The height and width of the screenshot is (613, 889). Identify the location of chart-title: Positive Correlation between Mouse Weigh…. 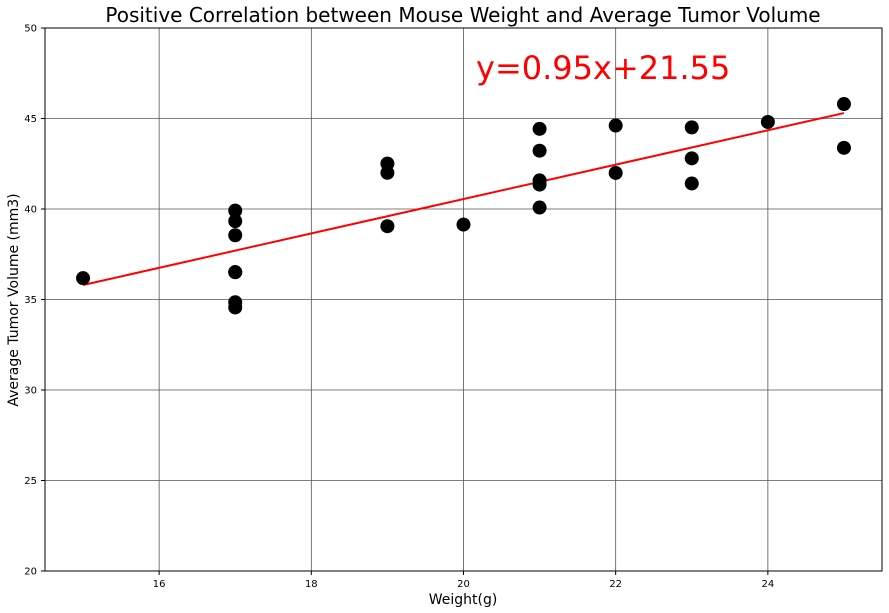
(462, 15).